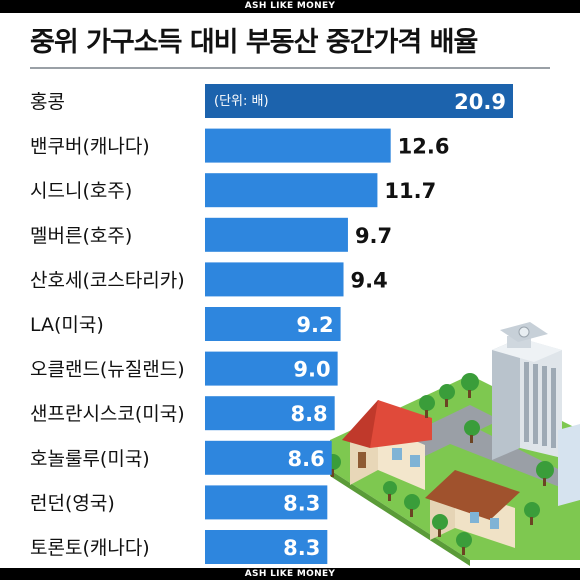 The image size is (580, 580). Describe the element at coordinates (290, 6) in the screenshot. I see `watermark-top: ASH LIKE MONEY` at that location.